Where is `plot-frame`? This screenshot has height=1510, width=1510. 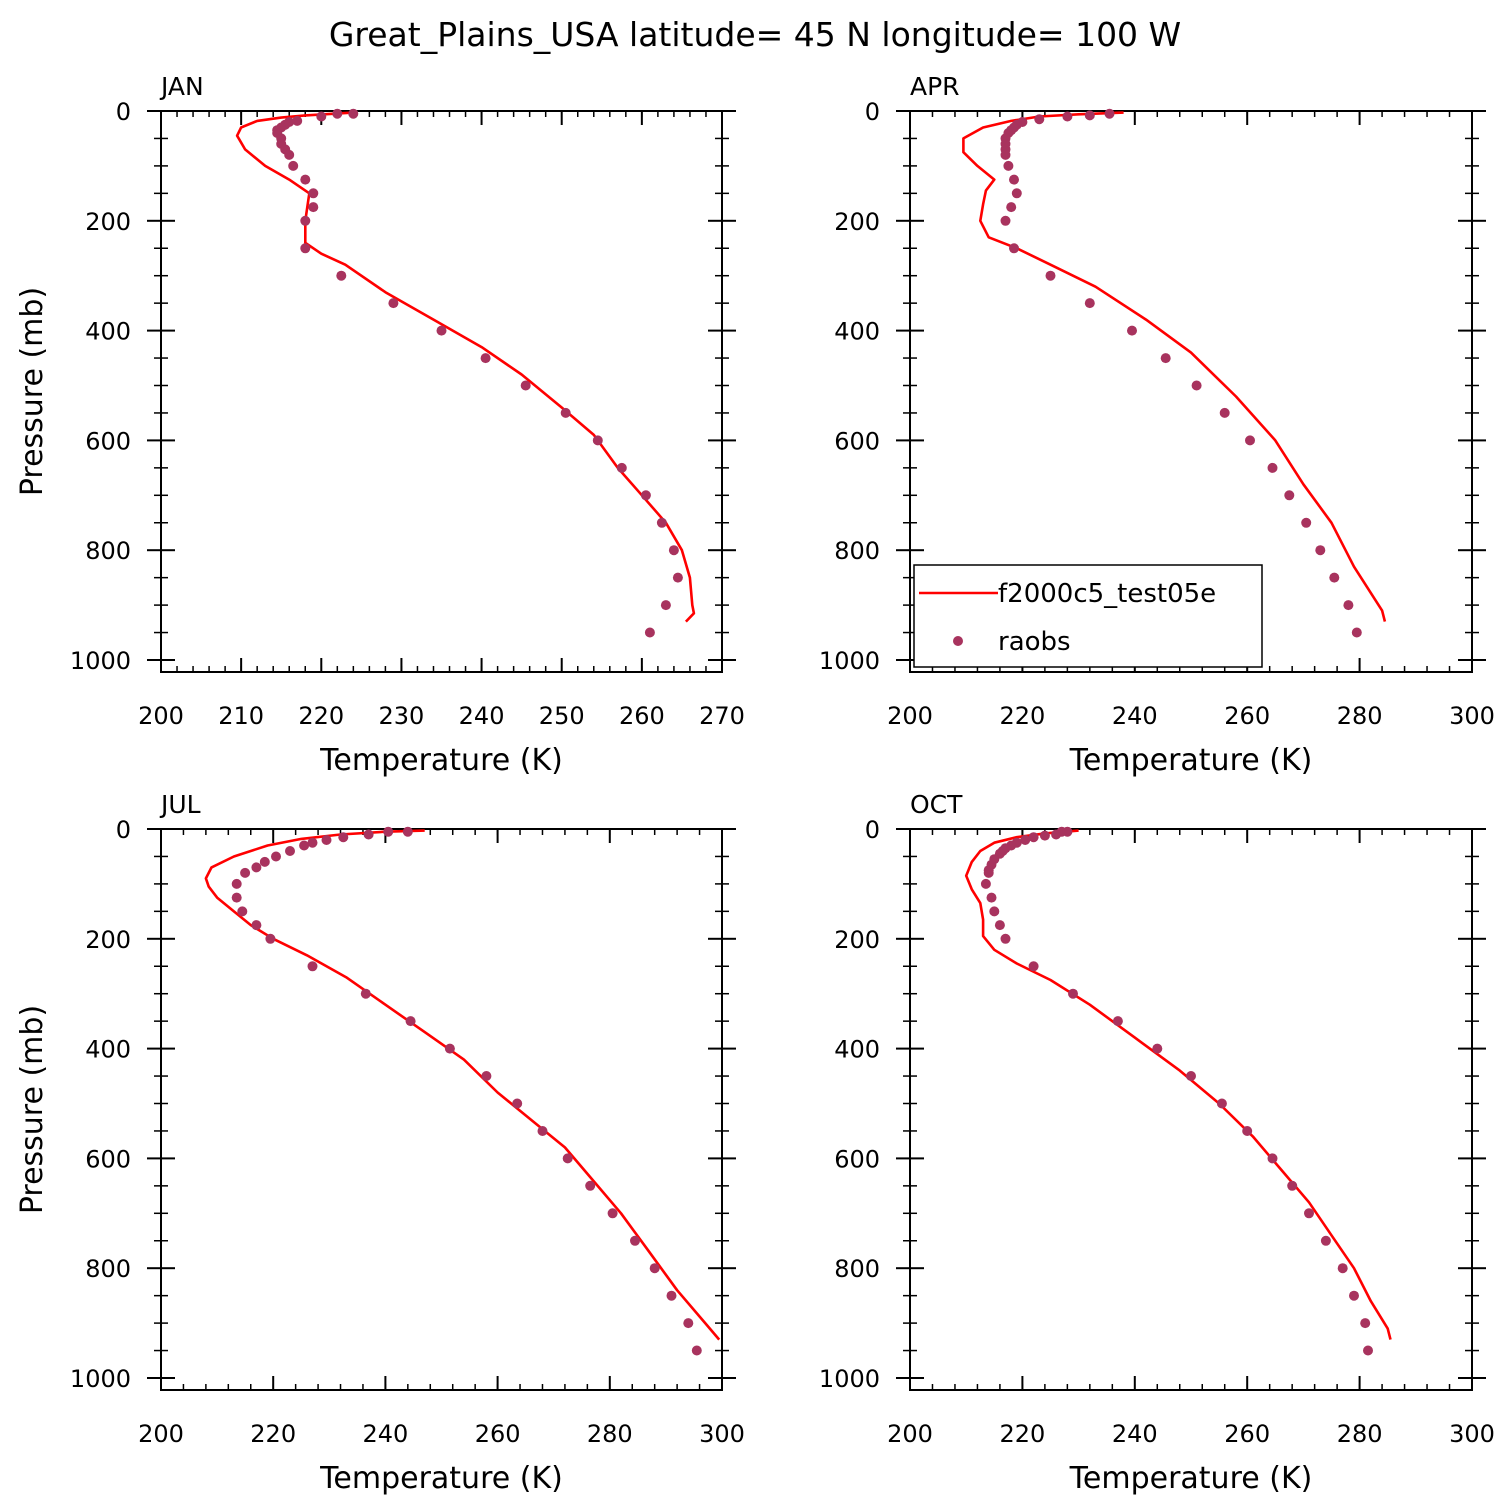
plot-frame is located at coordinates (441, 1109).